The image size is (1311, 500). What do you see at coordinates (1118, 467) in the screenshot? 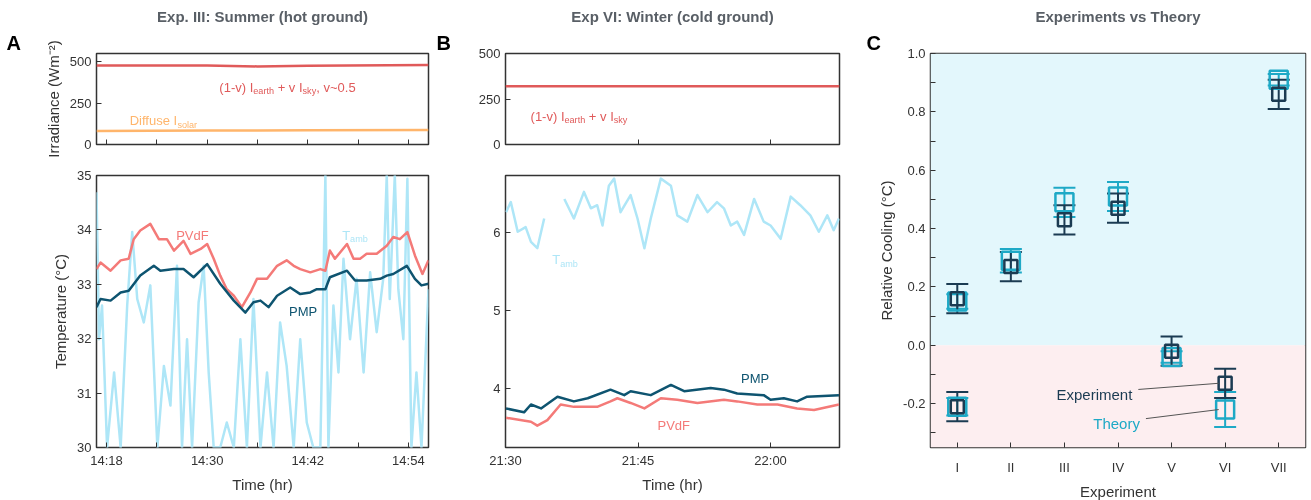
I see `x-tick-label: IV` at bounding box center [1118, 467].